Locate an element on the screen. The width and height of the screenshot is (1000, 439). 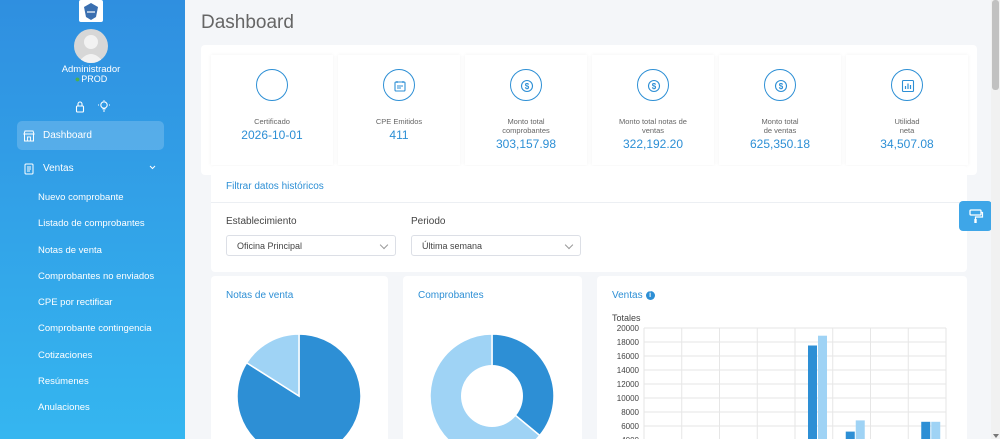
y-tick-label: 4000 is located at coordinates (630, 437).